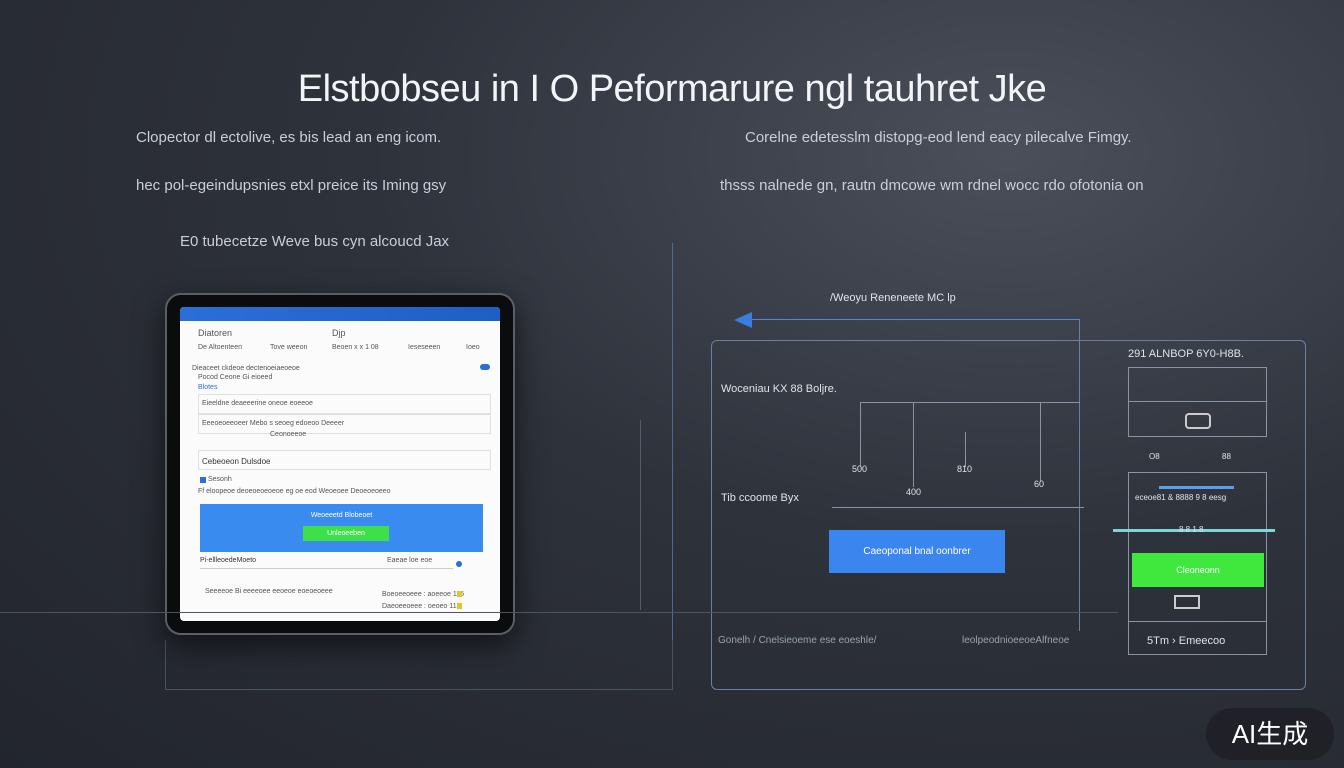 The height and width of the screenshot is (768, 1344). Describe the element at coordinates (1154, 456) in the screenshot. I see `side-small: O8` at that location.